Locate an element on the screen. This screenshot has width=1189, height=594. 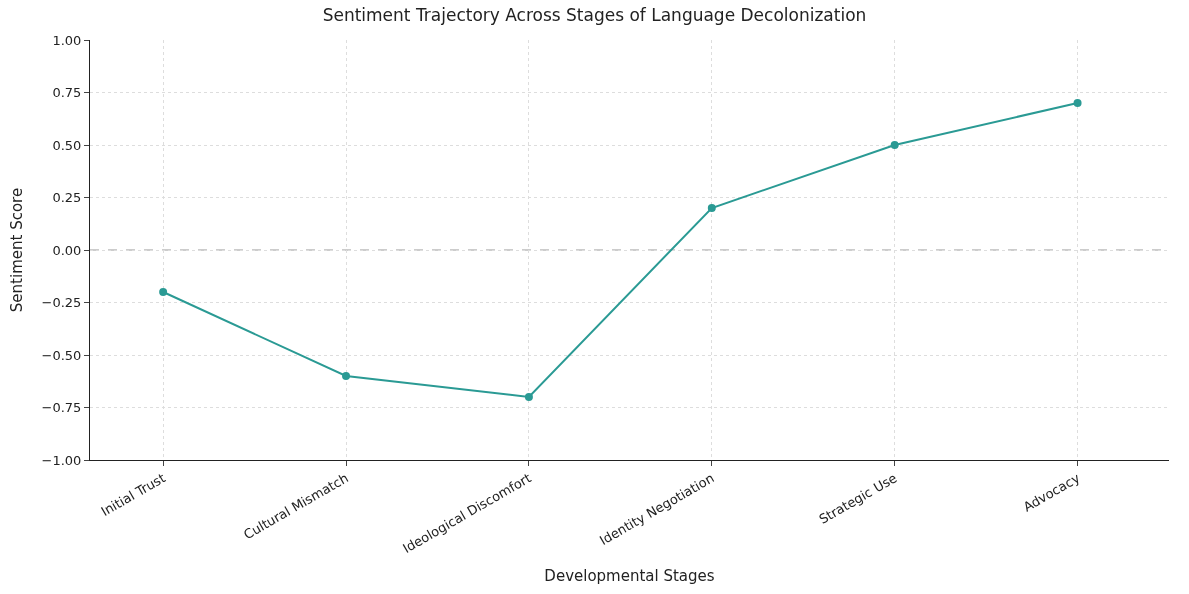
y-tick-label: 0.75 is located at coordinates (67, 93).